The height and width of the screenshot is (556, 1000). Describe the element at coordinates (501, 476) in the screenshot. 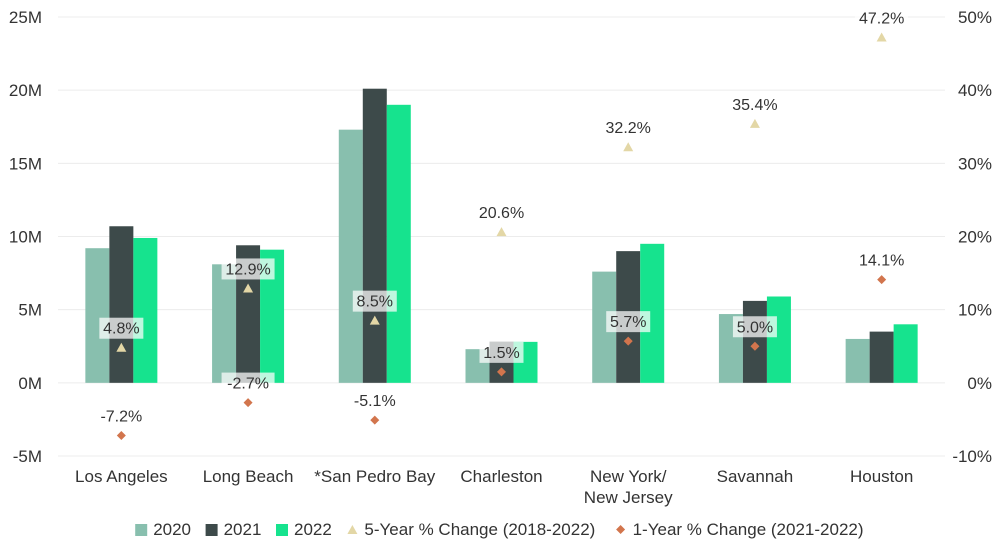

I see `x-tick-label: Charleston` at that location.